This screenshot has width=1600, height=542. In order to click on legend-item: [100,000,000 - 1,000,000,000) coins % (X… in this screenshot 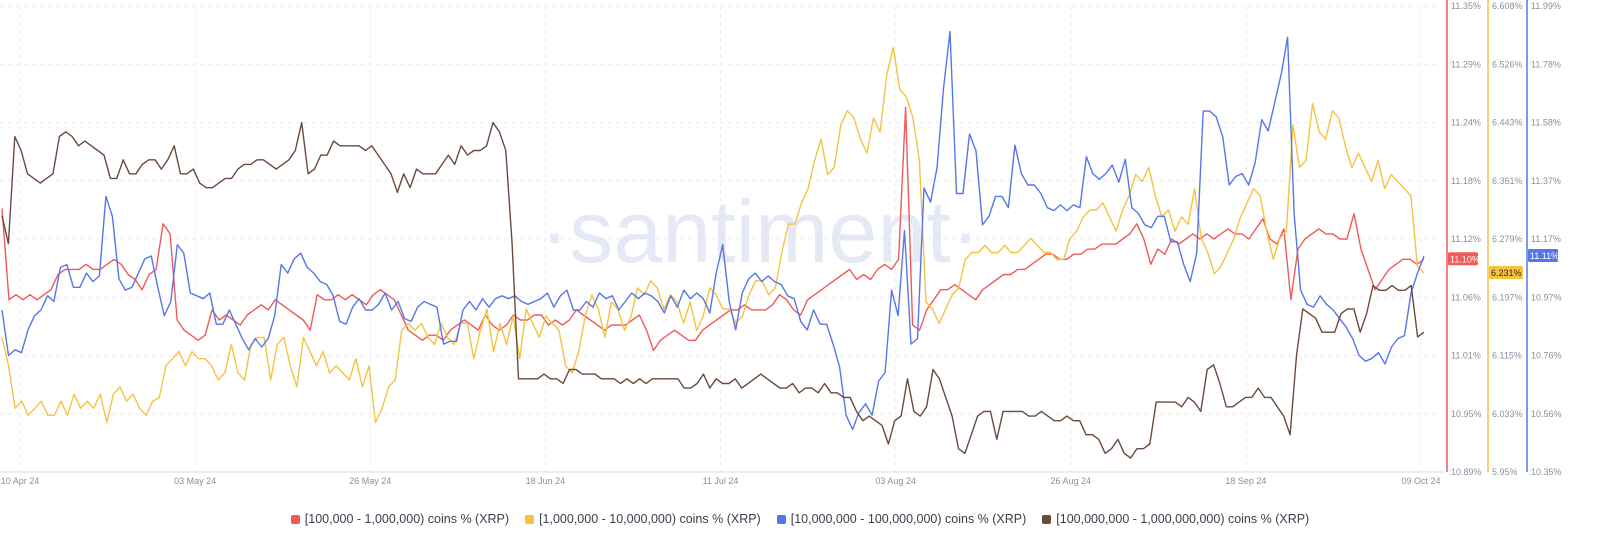, I will do `click(1175, 519)`.